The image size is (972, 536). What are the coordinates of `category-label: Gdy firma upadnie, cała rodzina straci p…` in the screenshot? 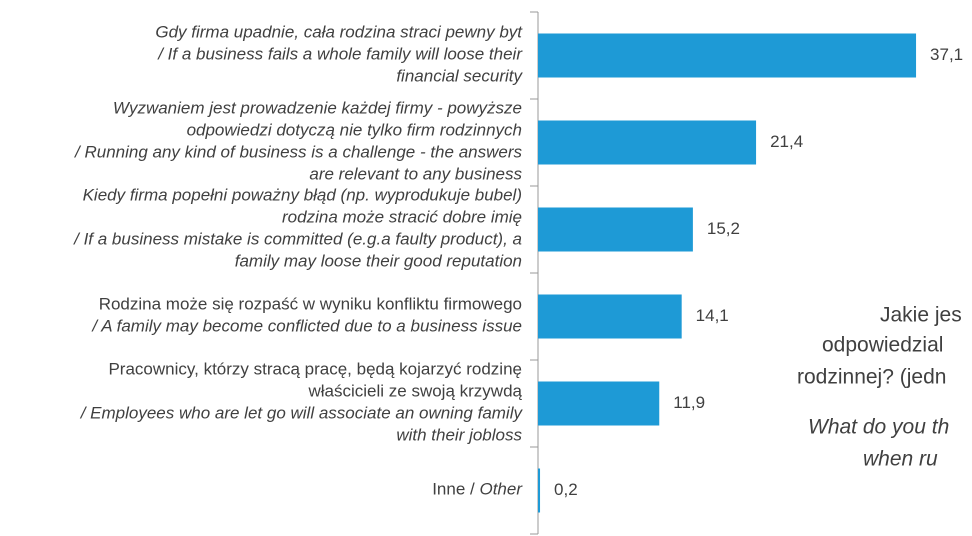 It's located at (339, 32).